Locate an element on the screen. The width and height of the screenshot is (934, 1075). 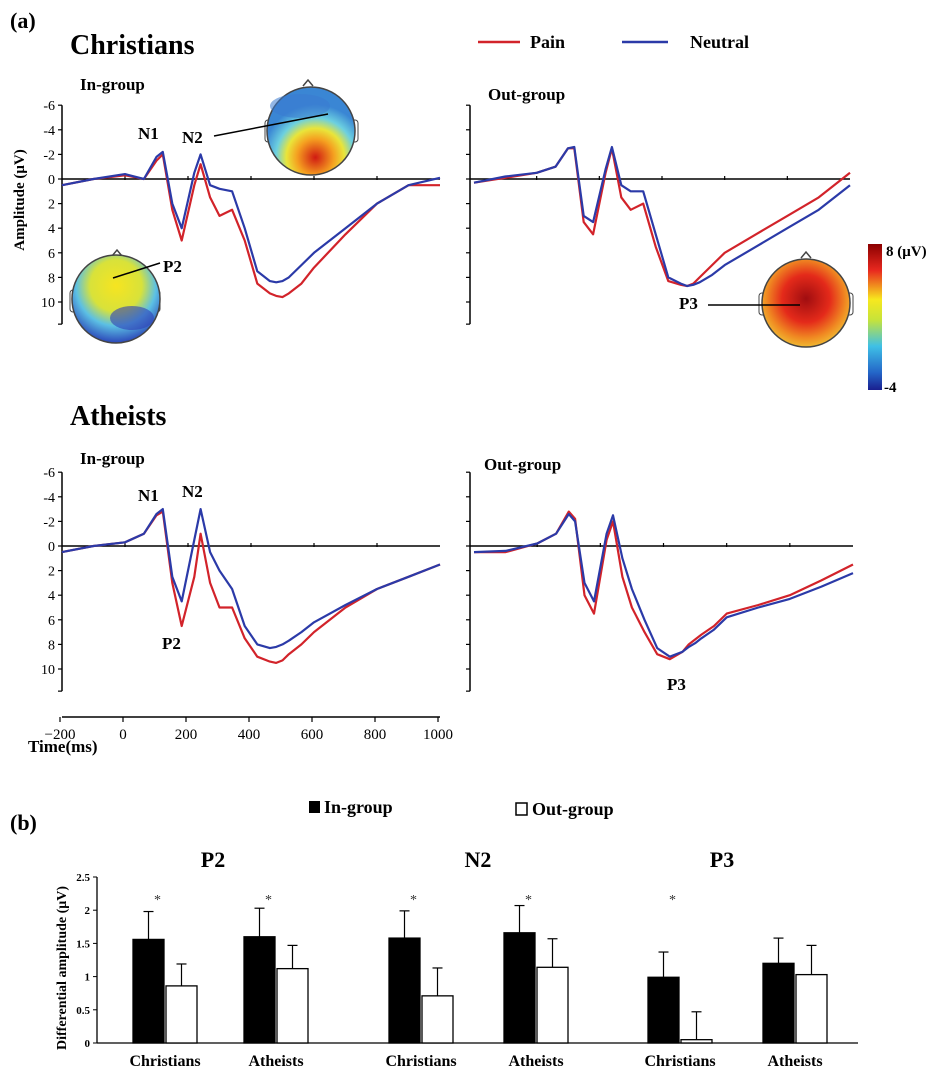
group-title-christians: Christians is located at coordinates (132, 45).